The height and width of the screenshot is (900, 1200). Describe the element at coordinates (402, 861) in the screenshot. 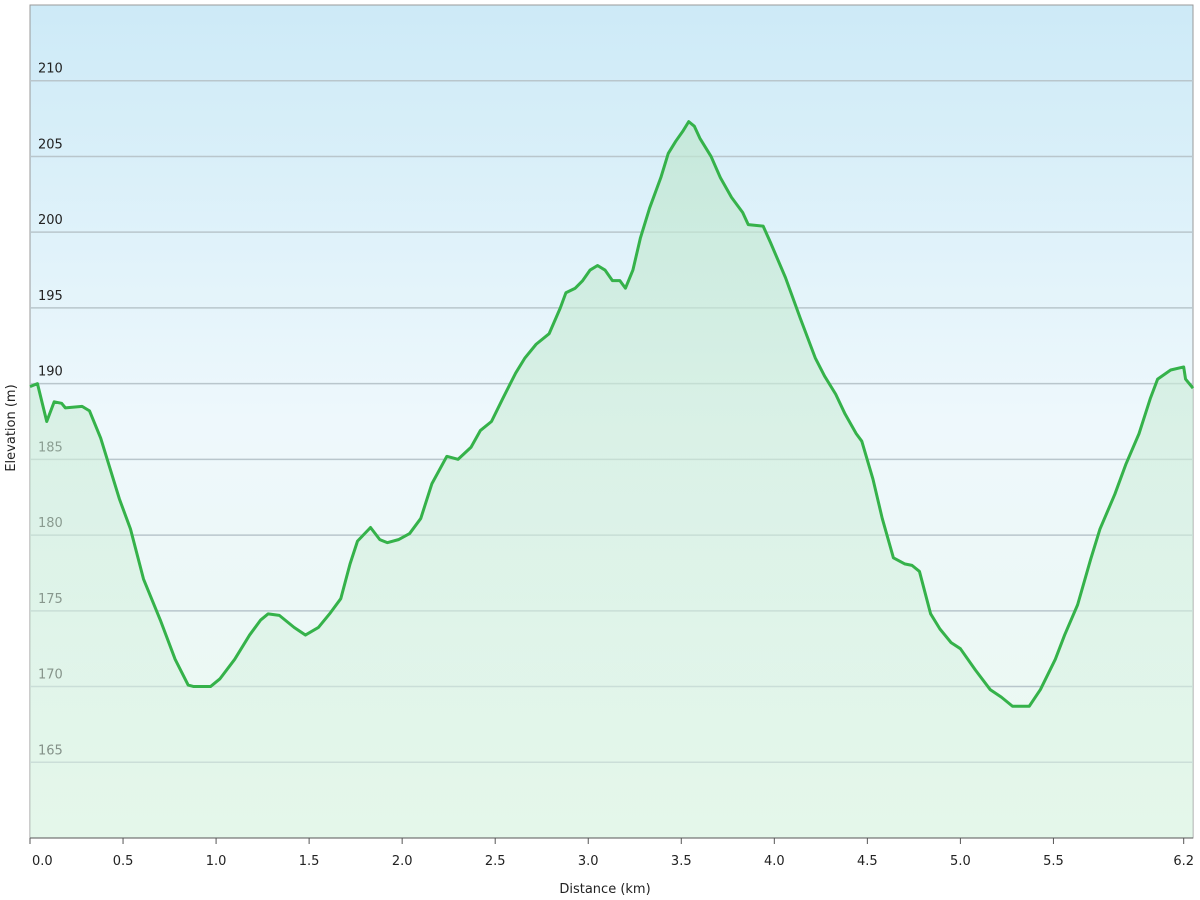

I see `x-tick-label: 2.0` at that location.